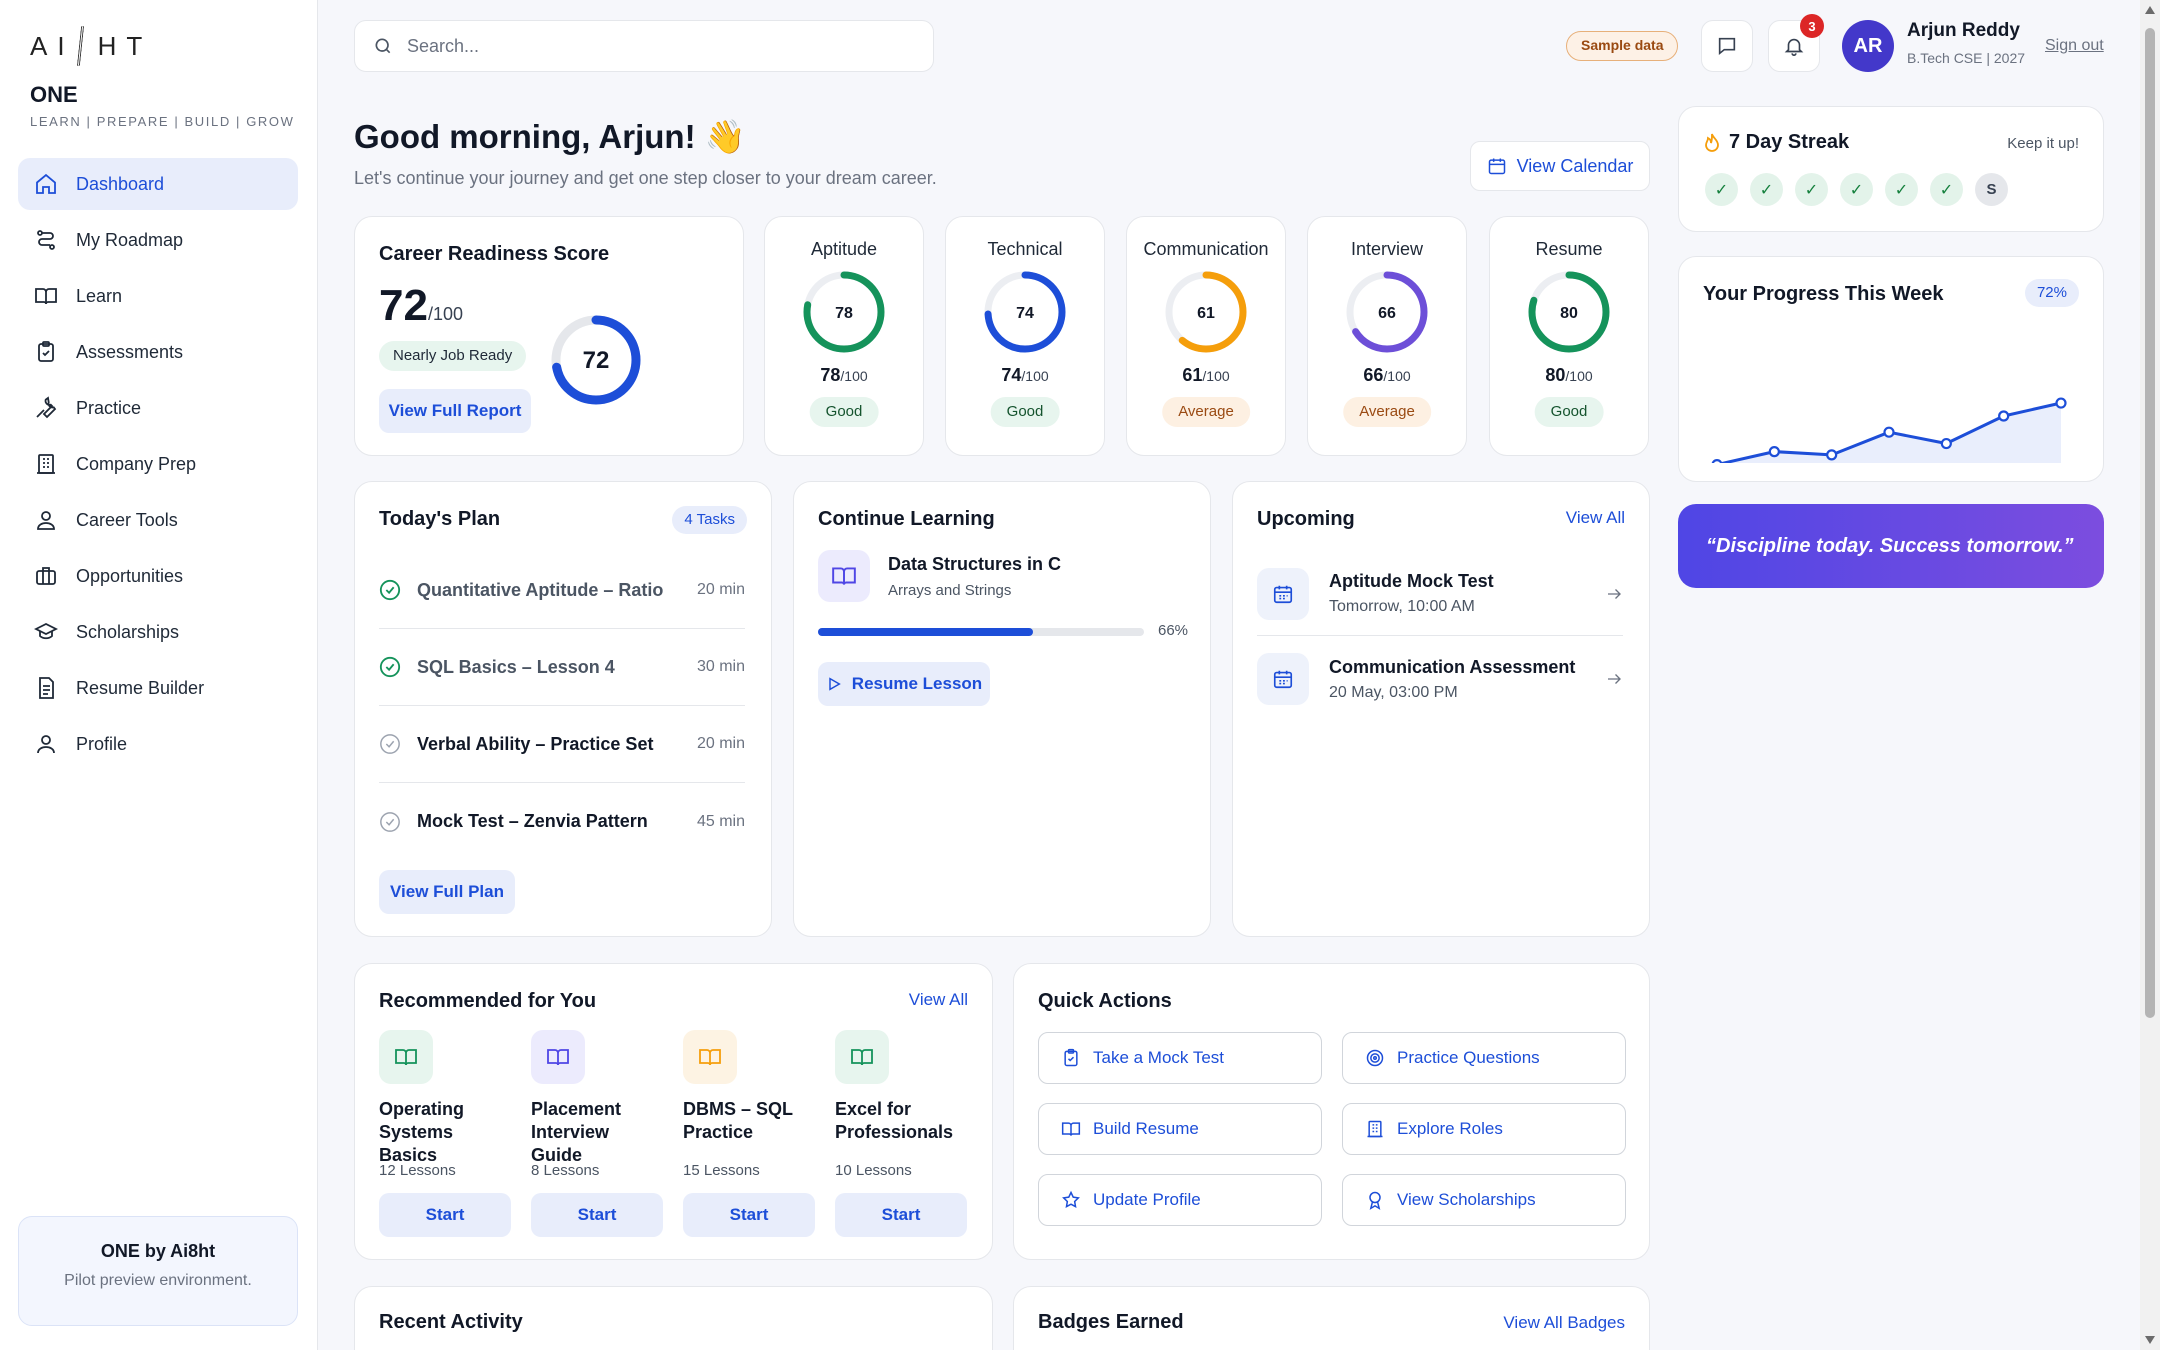 This screenshot has height=1350, width=2160. I want to click on flame-icon, so click(1712, 142).